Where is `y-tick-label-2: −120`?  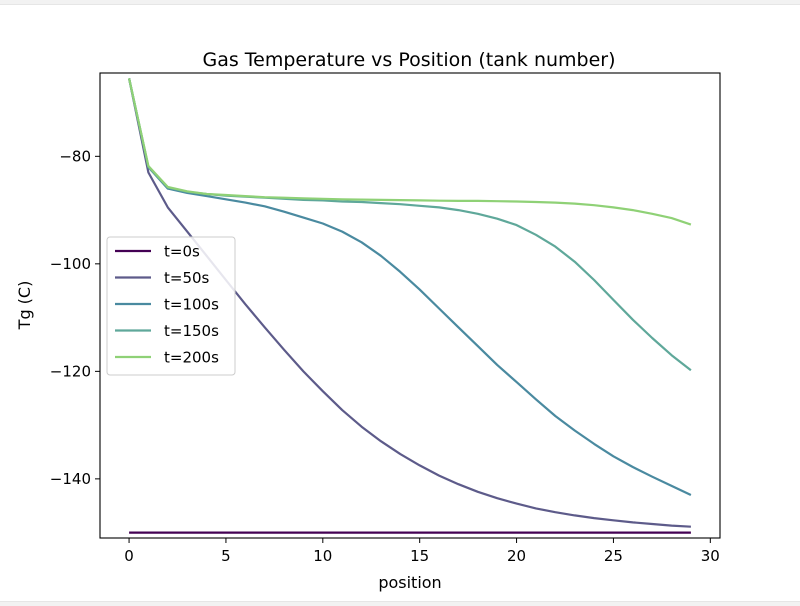 y-tick-label-2: −120 is located at coordinates (70, 371).